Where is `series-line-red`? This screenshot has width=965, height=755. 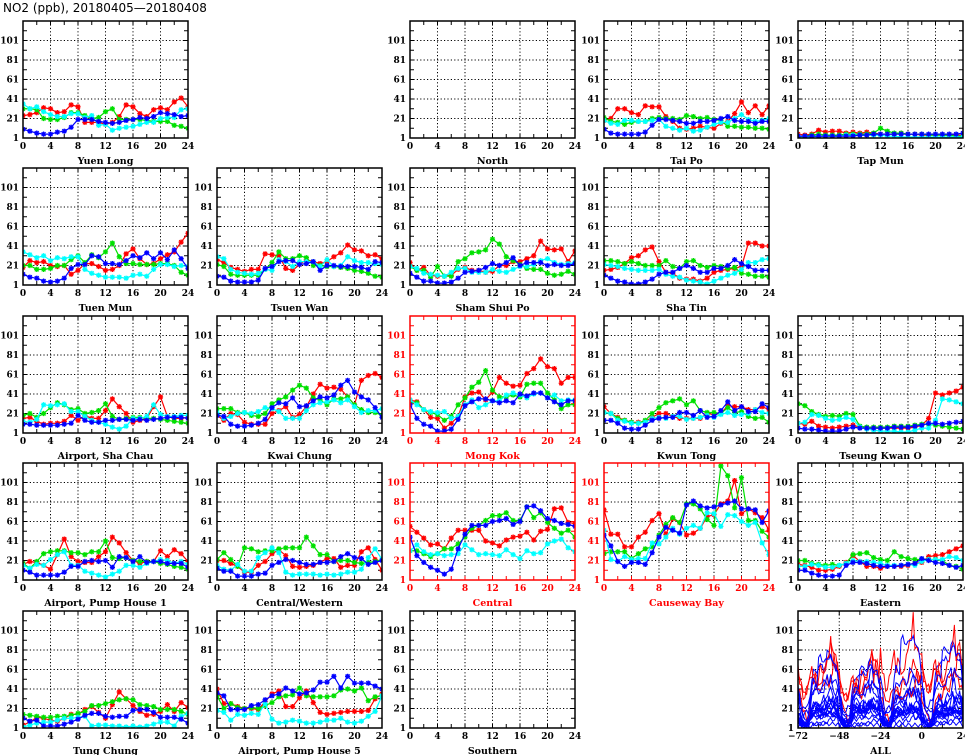
series-line-red is located at coordinates (880, 657).